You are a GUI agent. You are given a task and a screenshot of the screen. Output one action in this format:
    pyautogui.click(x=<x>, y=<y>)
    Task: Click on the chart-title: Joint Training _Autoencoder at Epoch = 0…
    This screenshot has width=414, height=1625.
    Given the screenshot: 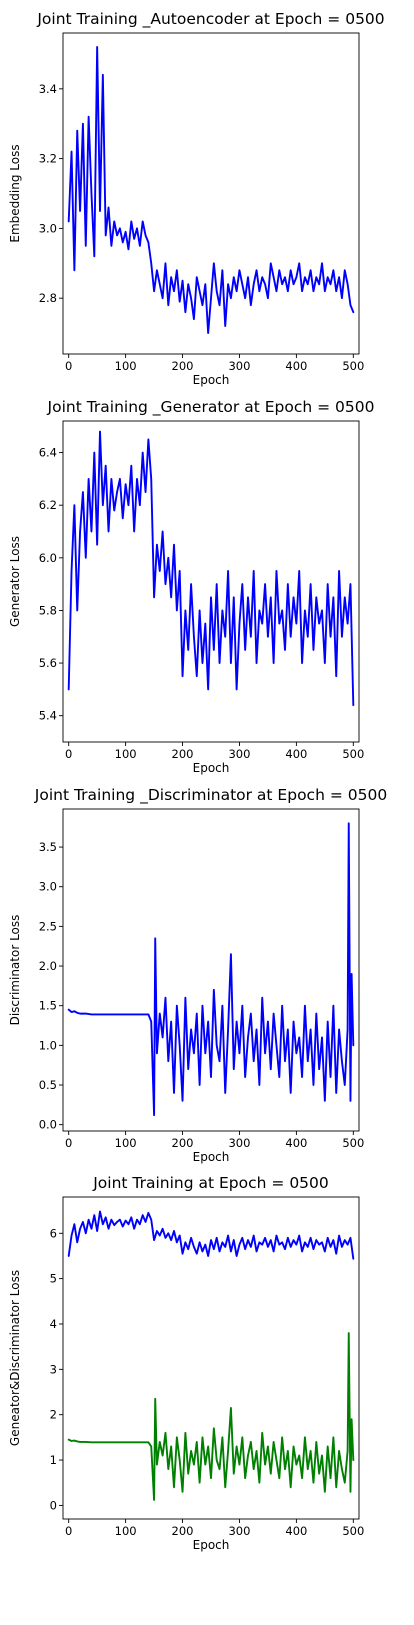 What is the action you would take?
    pyautogui.click(x=210, y=19)
    